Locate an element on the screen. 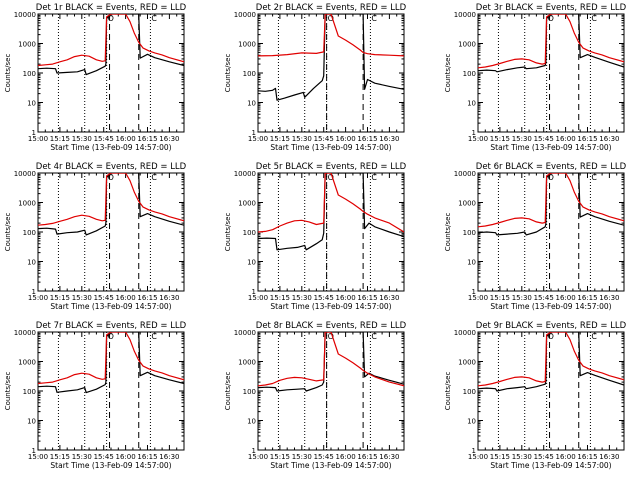 The image size is (640, 480). chart-title: Det 6r BLACK = Events, RED = LLD is located at coordinates (551, 167).